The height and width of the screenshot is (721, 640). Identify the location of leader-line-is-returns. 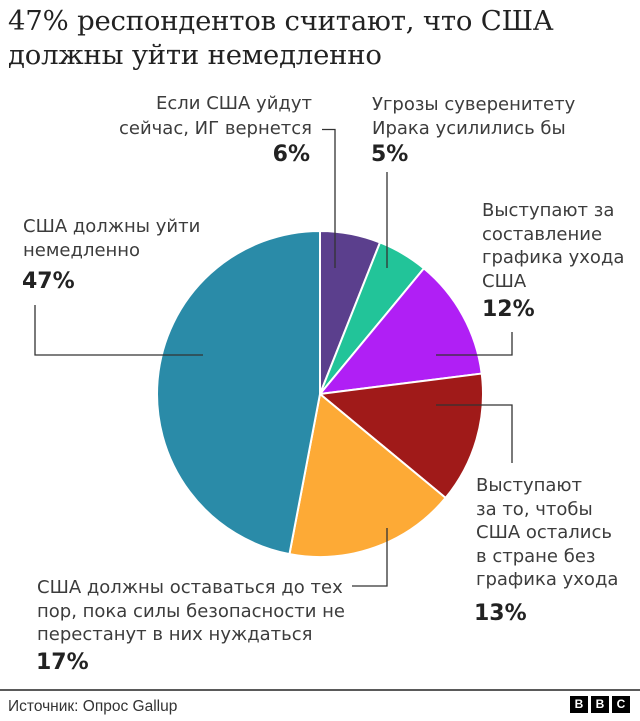
(329, 198).